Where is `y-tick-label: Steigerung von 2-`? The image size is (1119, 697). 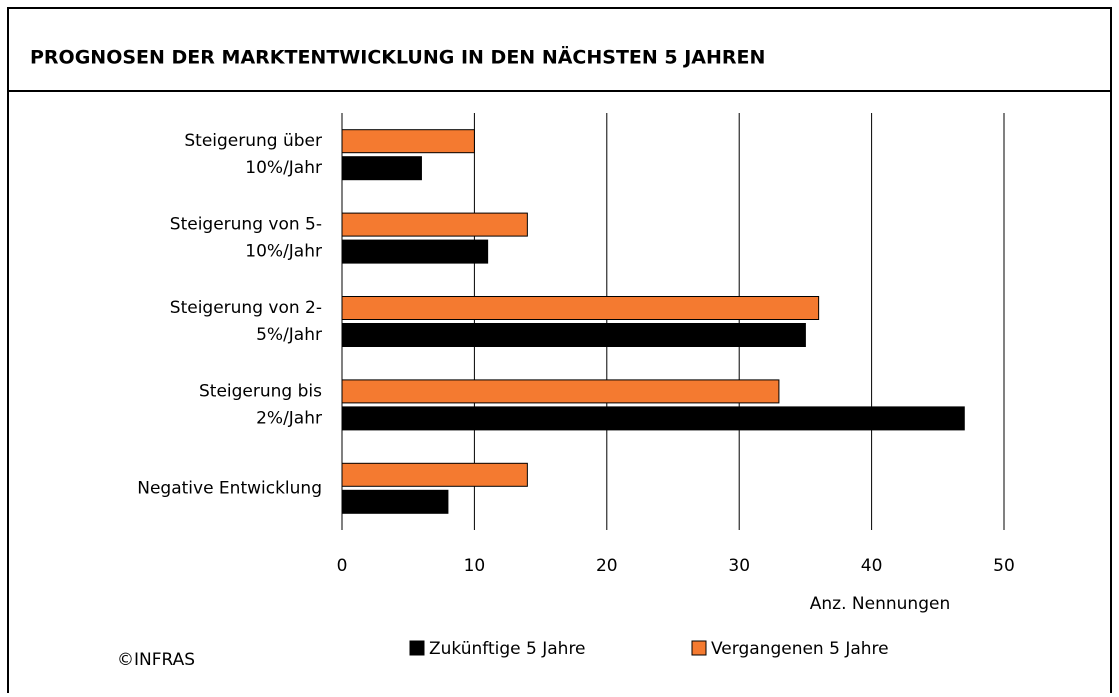
y-tick-label: Steigerung von 2- is located at coordinates (246, 308).